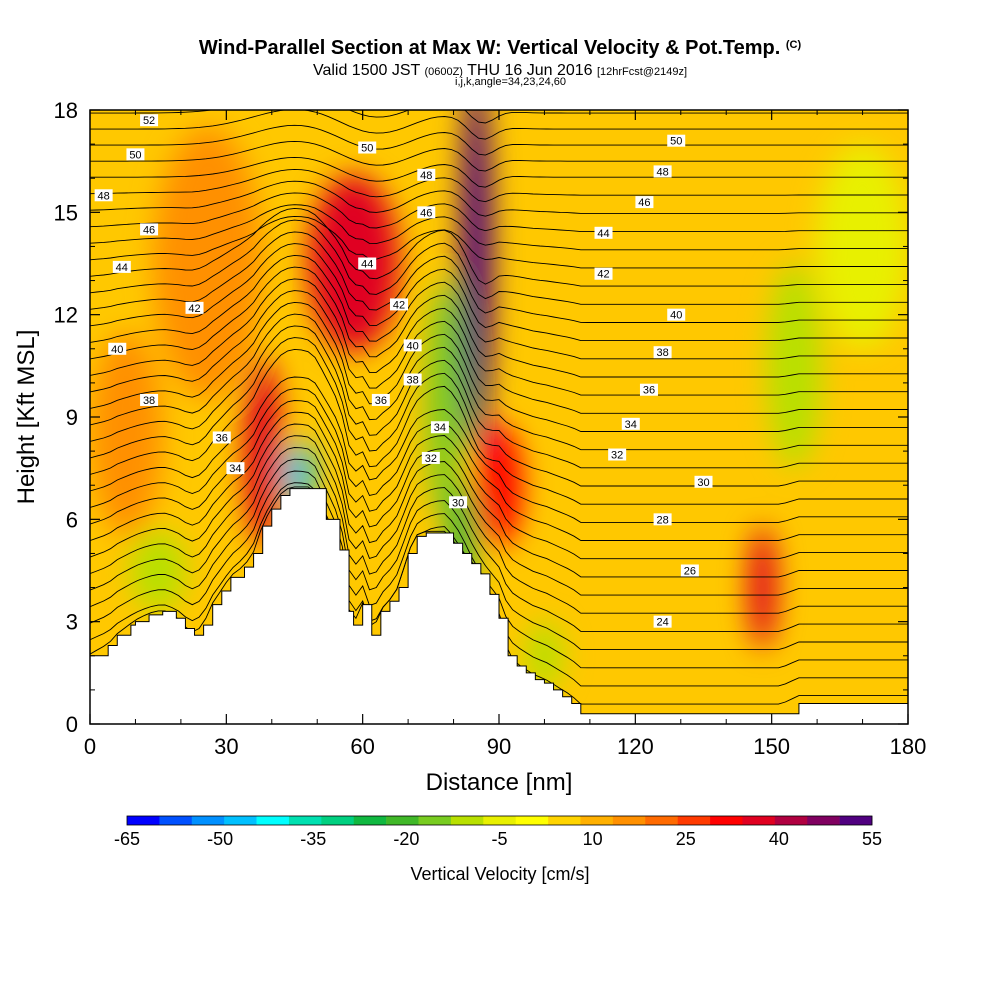 The width and height of the screenshot is (1000, 1000). Describe the element at coordinates (498, 832) in the screenshot. I see `colorbar: -65 -50 -35 -20 -5 10 25 40 55` at that location.